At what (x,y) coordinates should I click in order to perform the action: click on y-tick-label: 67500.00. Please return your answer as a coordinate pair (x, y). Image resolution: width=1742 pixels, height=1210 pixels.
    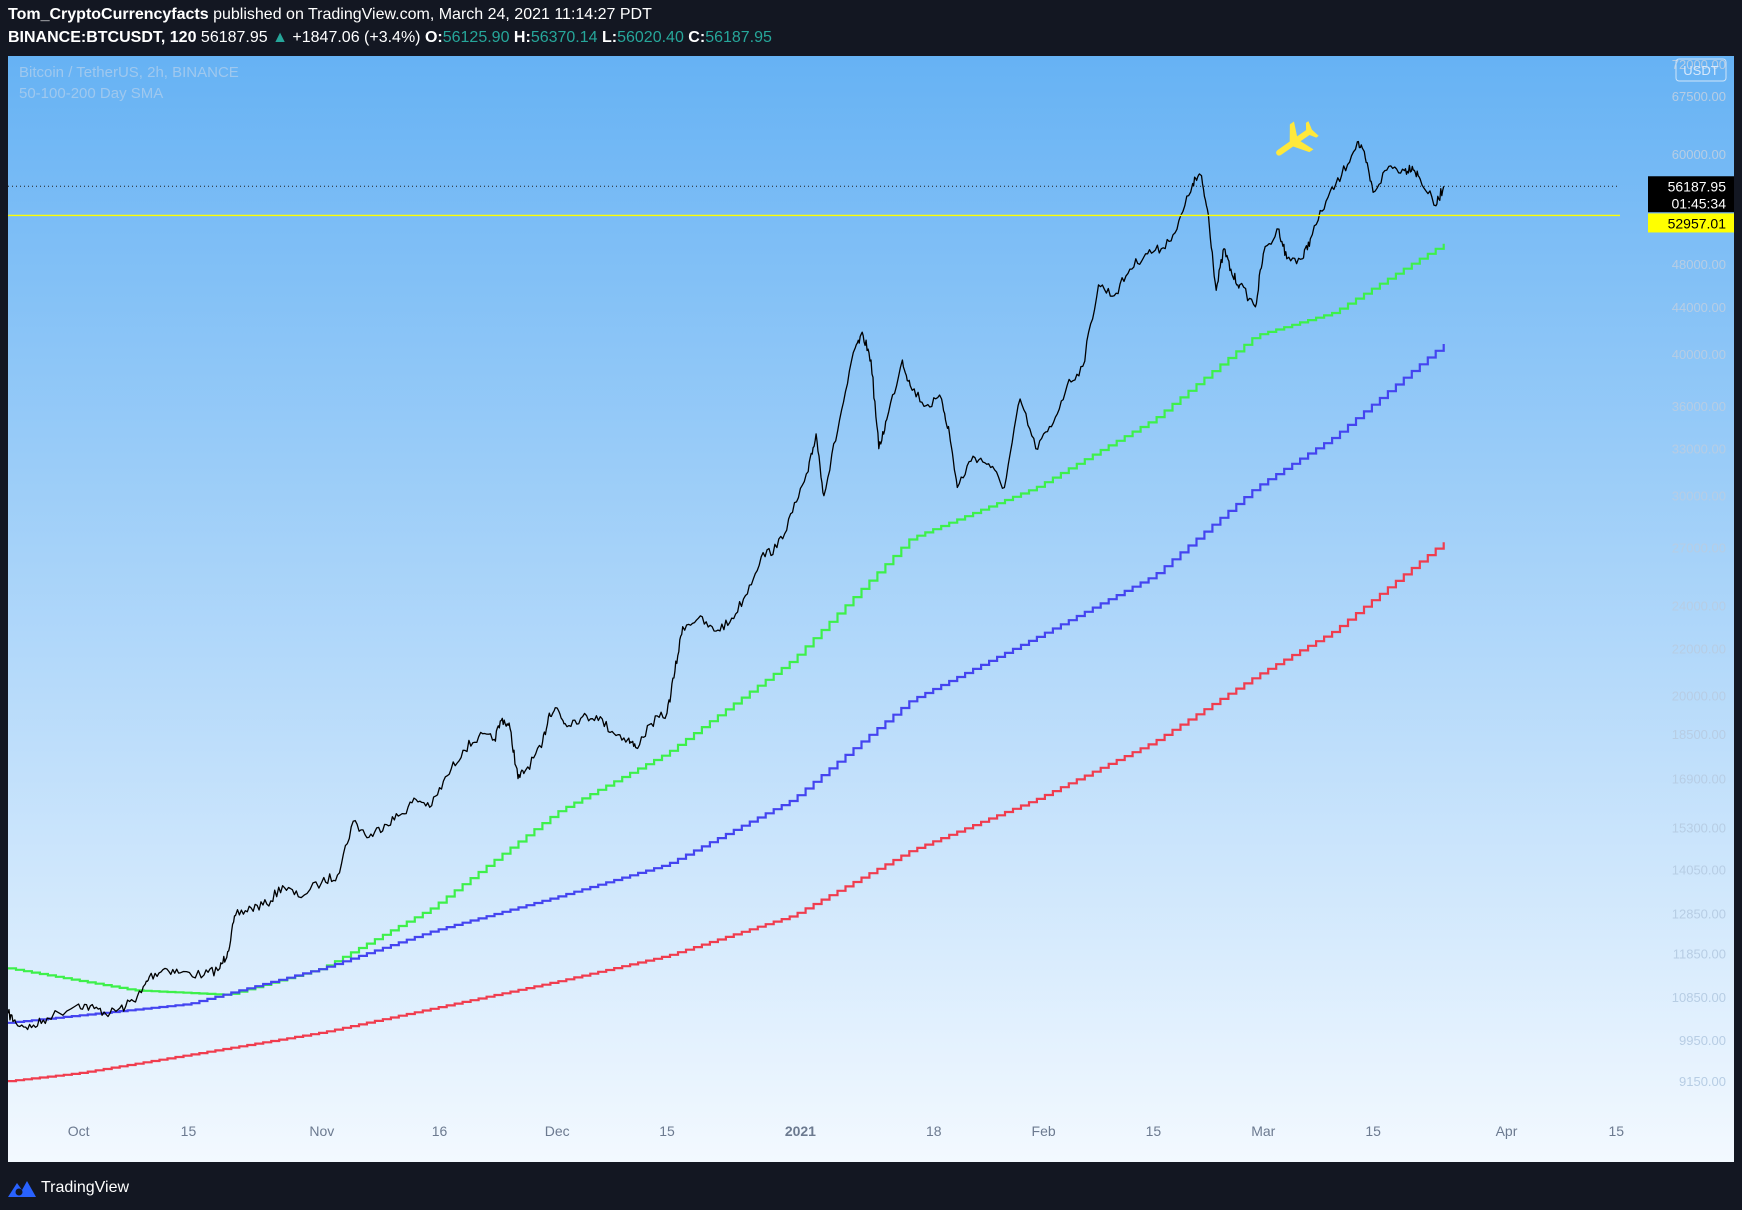
    Looking at the image, I should click on (1699, 96).